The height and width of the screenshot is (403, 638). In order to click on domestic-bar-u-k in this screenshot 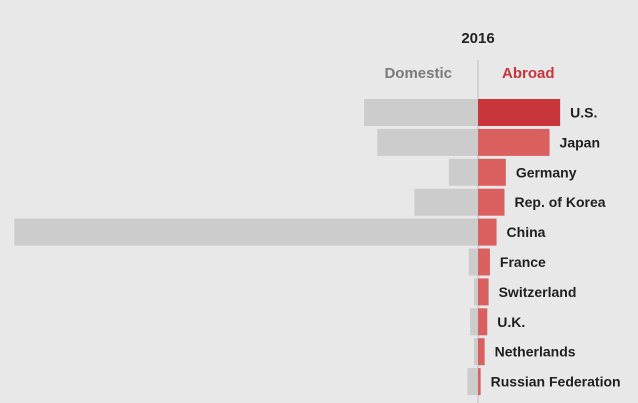, I will do `click(474, 322)`.